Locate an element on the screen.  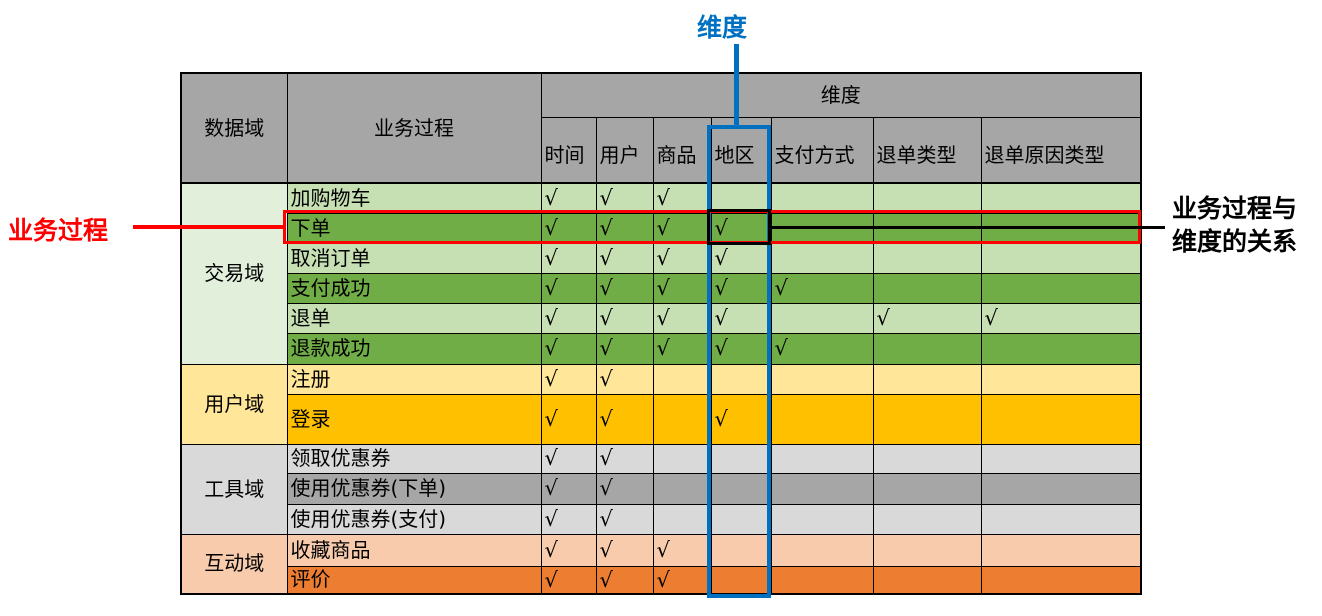
header-dimension-1: 时间 is located at coordinates (568, 150).